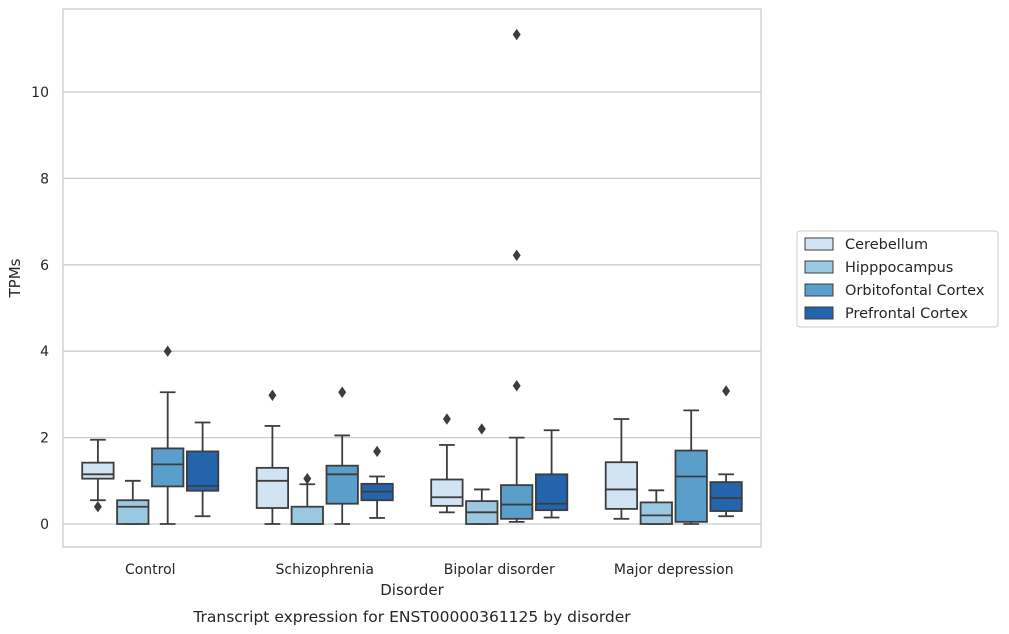 This screenshot has width=1009, height=634. I want to click on y-tick-label: 4, so click(44, 352).